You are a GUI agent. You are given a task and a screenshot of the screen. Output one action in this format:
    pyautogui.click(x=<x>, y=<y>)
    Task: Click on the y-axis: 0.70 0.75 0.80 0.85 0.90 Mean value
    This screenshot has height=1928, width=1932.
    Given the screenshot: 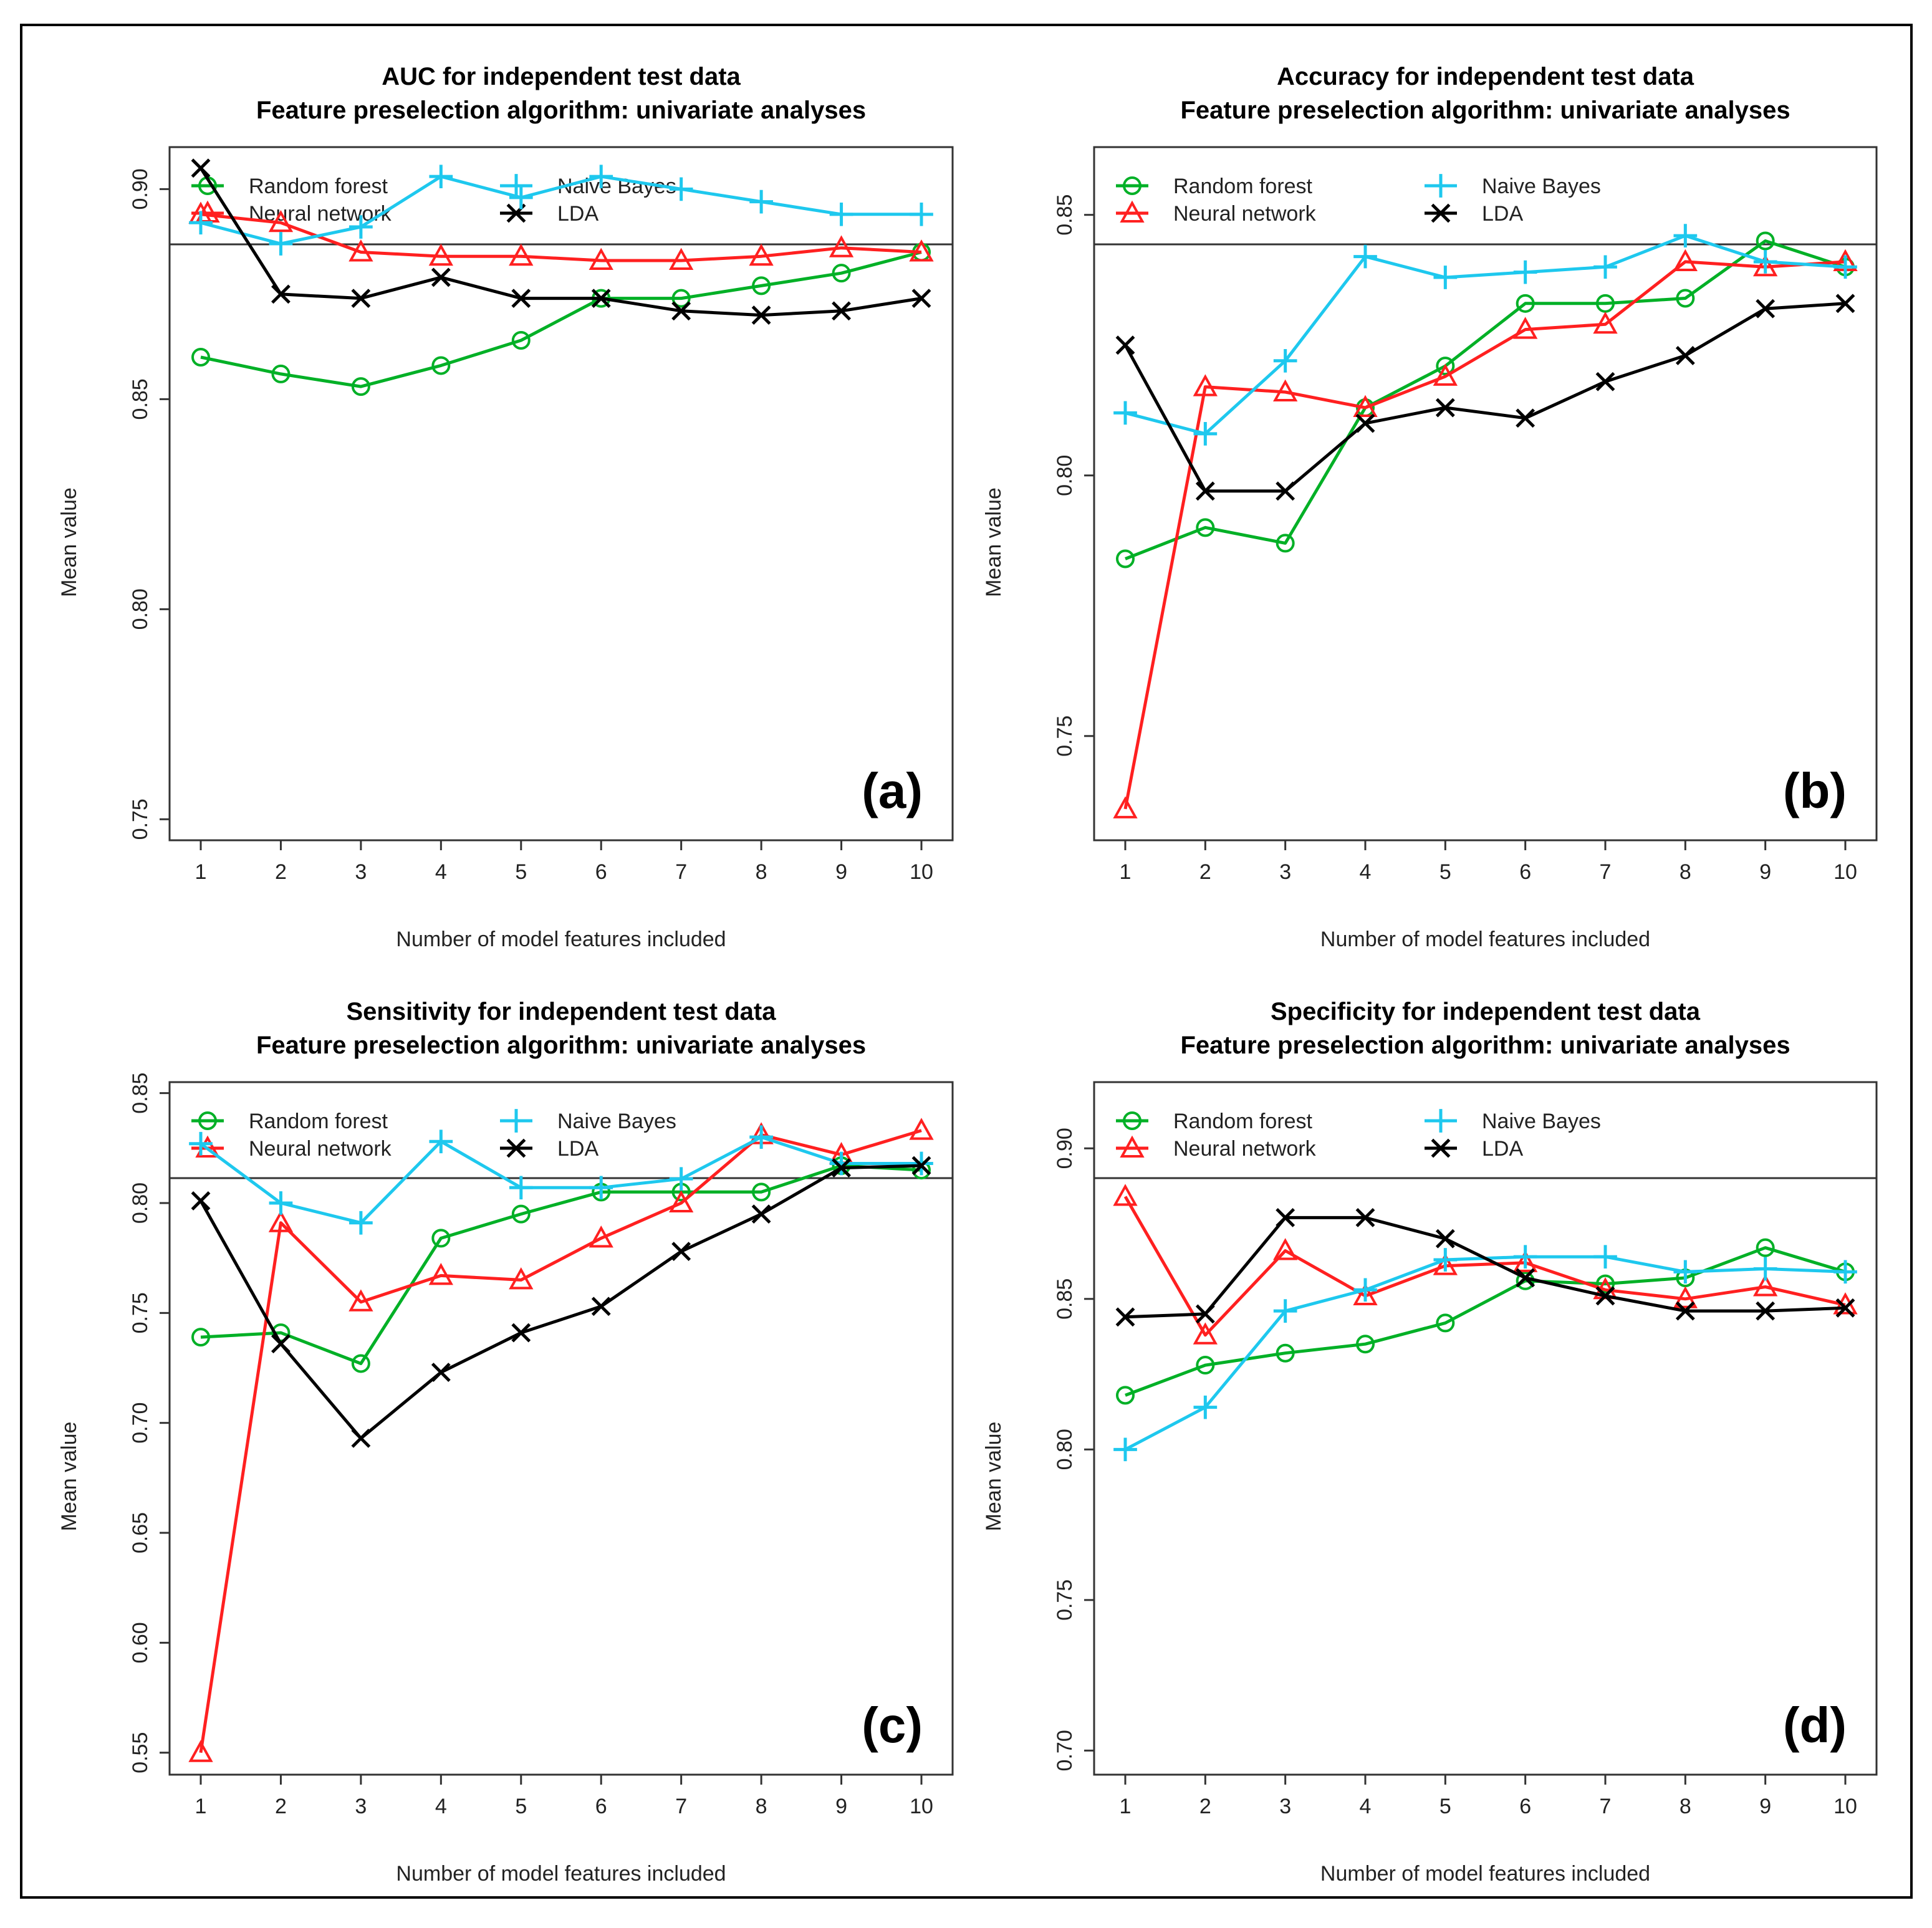 What is the action you would take?
    pyautogui.click(x=1038, y=1450)
    